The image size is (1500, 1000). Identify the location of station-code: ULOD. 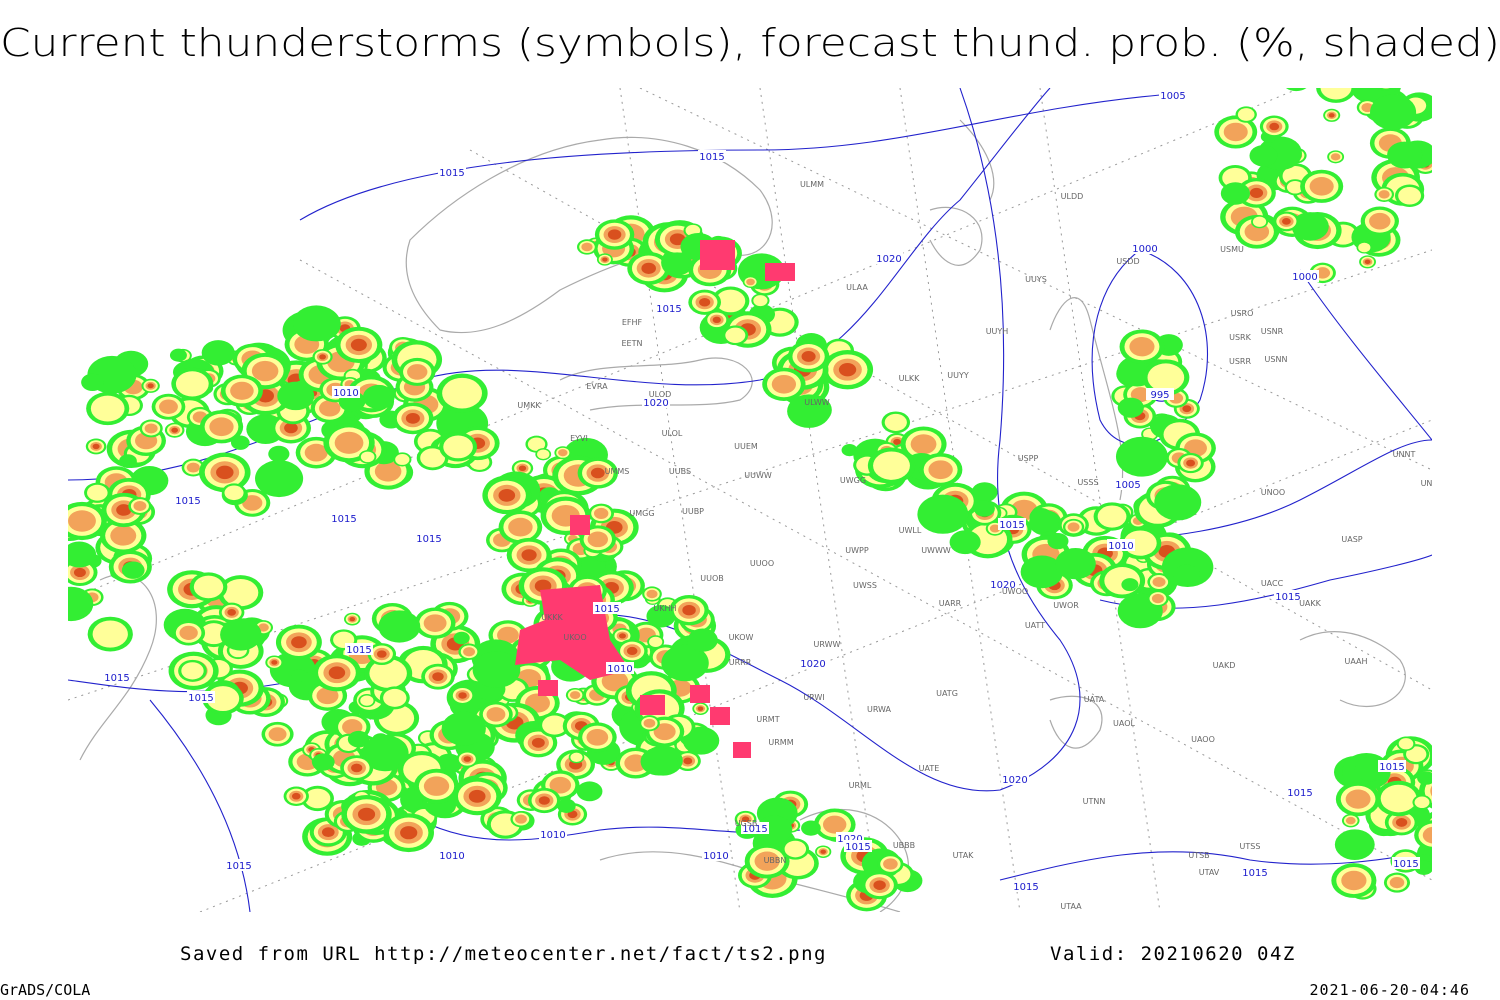
(660, 394).